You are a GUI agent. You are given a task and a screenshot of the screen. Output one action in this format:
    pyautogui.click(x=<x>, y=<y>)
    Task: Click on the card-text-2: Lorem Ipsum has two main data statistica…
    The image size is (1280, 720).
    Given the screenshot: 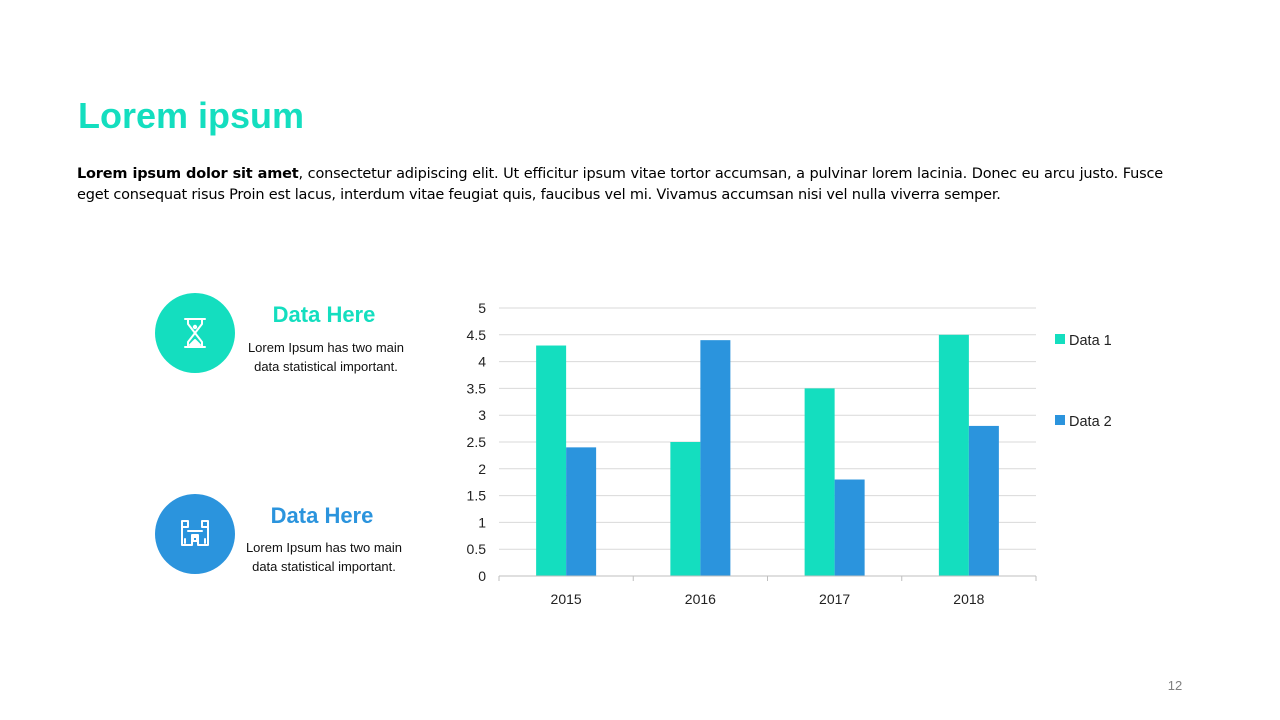 What is the action you would take?
    pyautogui.click(x=324, y=557)
    